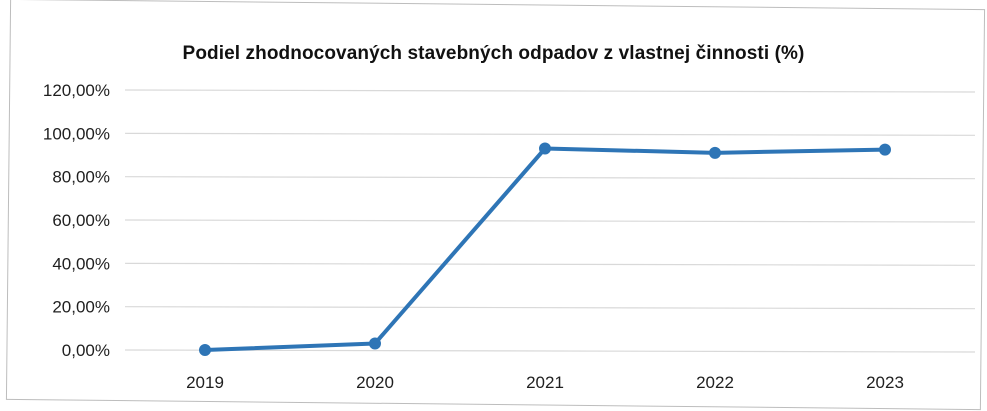  What do you see at coordinates (76, 90) in the screenshot?
I see `y-tick-label: 120,00%` at bounding box center [76, 90].